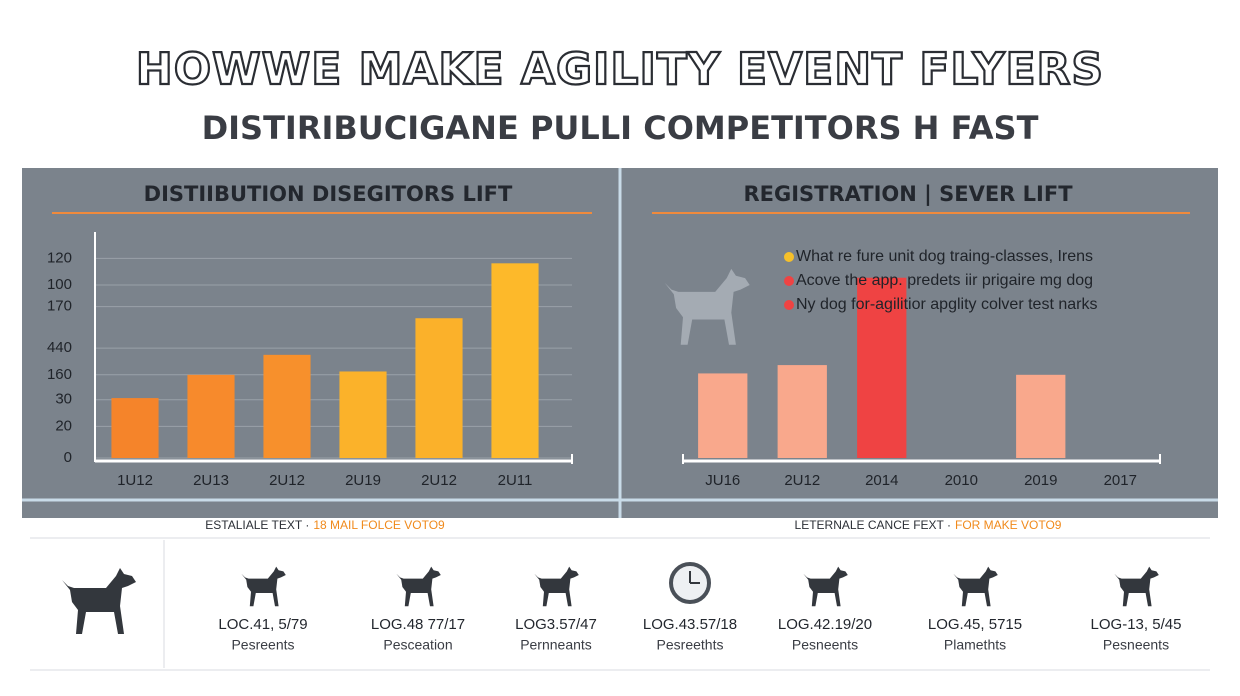  What do you see at coordinates (63, 425) in the screenshot?
I see `y-tick-label: 20` at bounding box center [63, 425].